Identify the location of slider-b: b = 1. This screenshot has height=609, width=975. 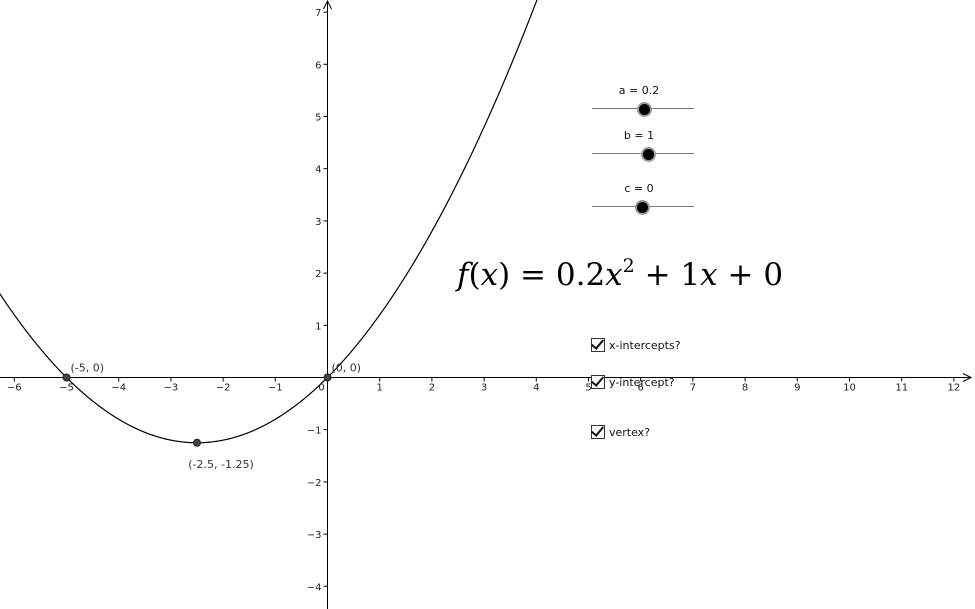
(639, 149).